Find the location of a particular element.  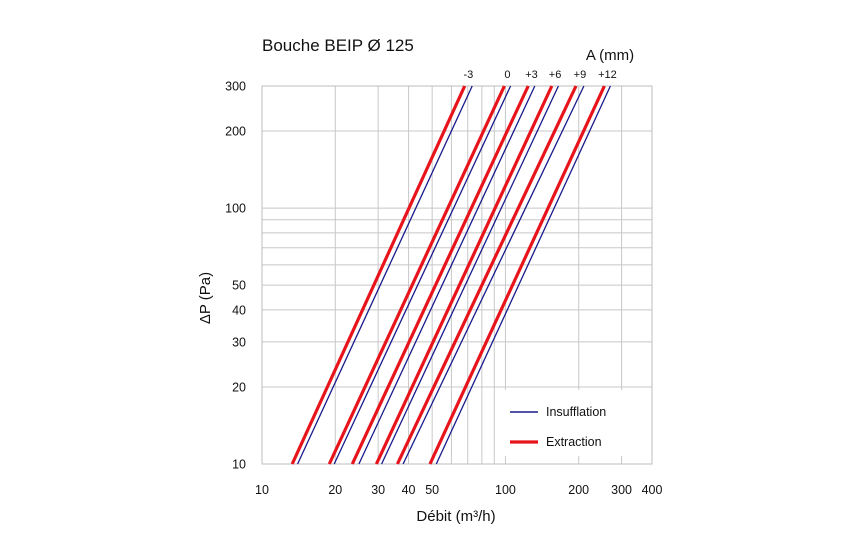

chart-title: Bouche BEIP Ø 125 is located at coordinates (338, 45).